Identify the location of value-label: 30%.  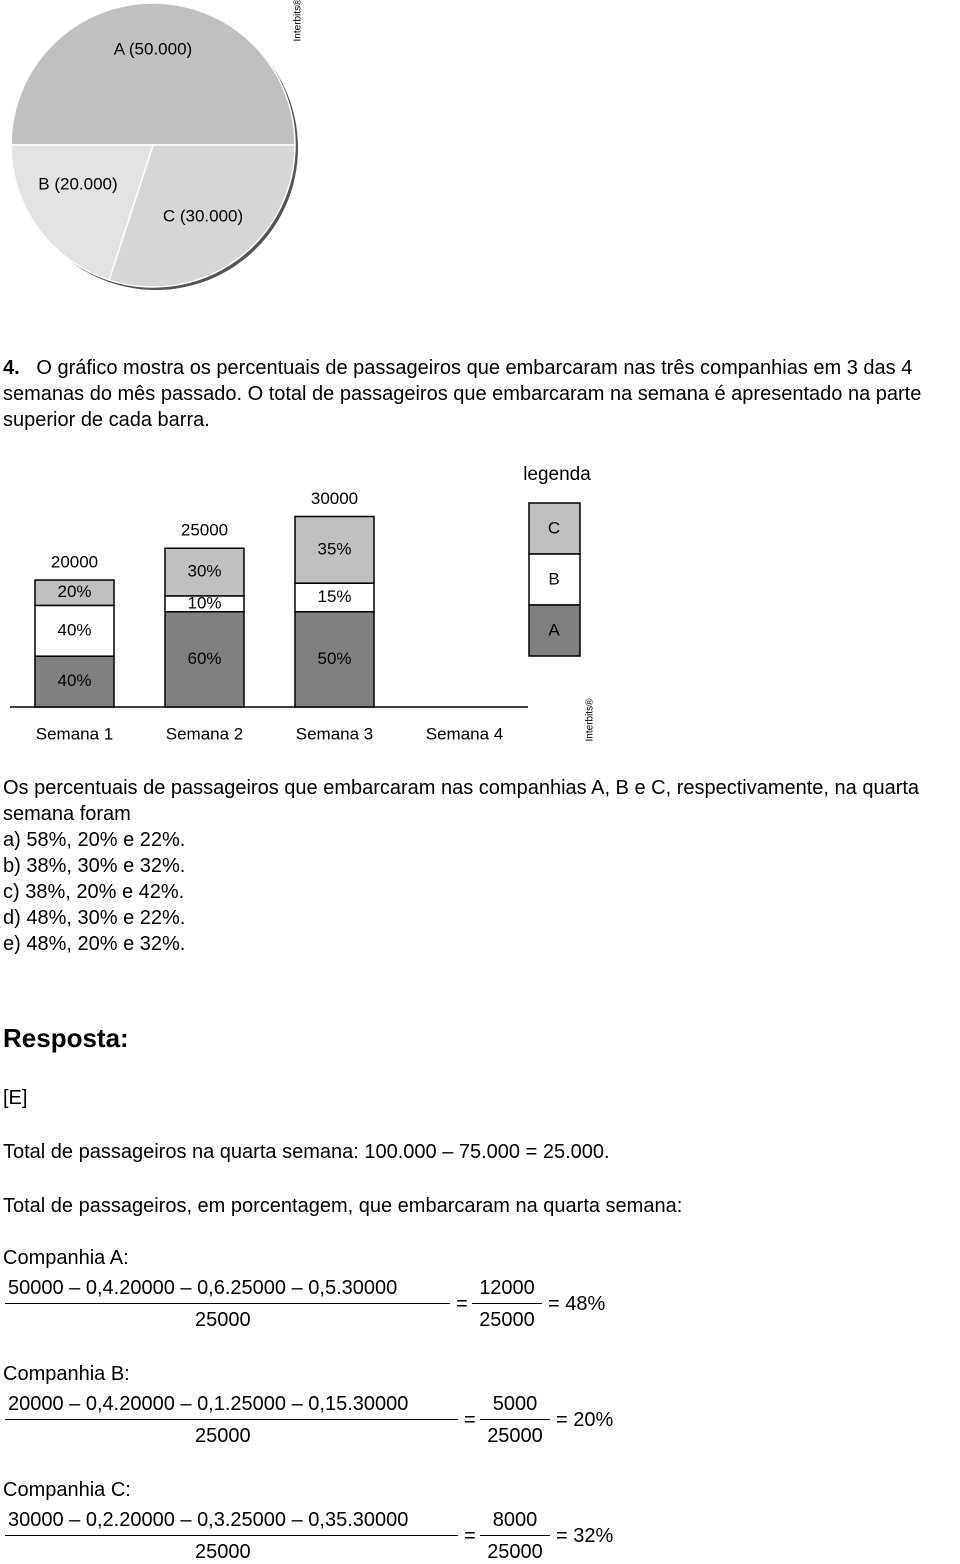
(204, 571).